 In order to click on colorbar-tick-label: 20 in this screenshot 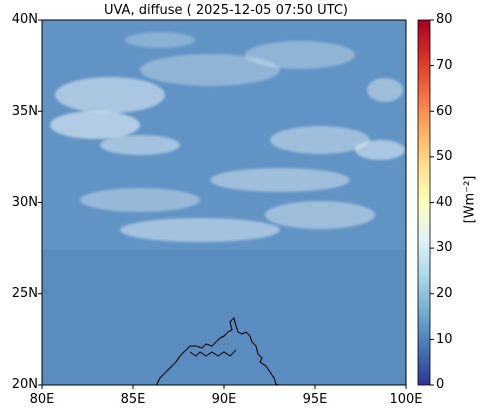, I will do `click(444, 293)`.